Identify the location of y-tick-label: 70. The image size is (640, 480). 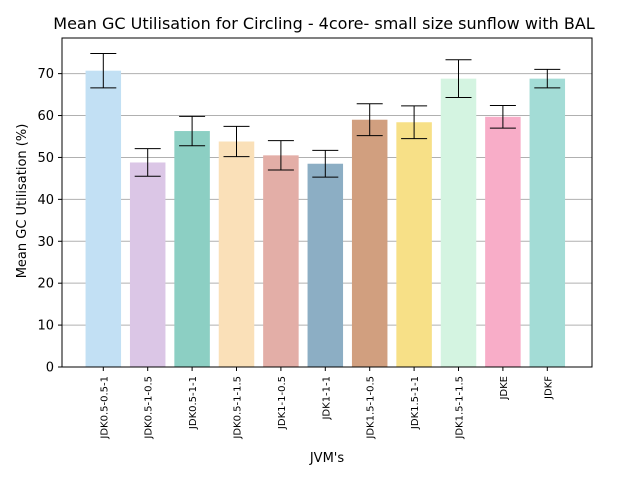
(45, 74).